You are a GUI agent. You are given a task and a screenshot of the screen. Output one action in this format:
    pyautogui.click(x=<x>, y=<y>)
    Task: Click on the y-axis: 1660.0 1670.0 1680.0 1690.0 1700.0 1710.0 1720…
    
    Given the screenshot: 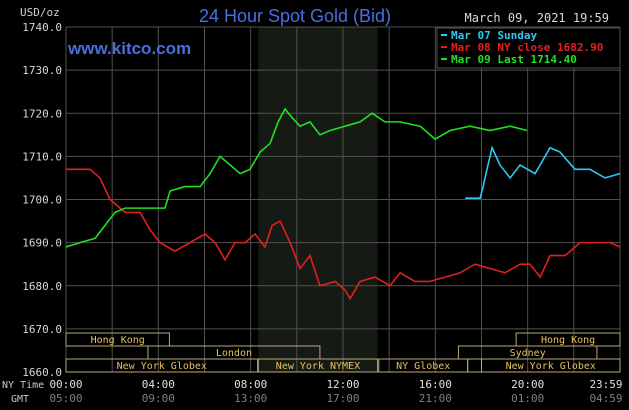 What is the action you would take?
    pyautogui.click(x=42, y=200)
    